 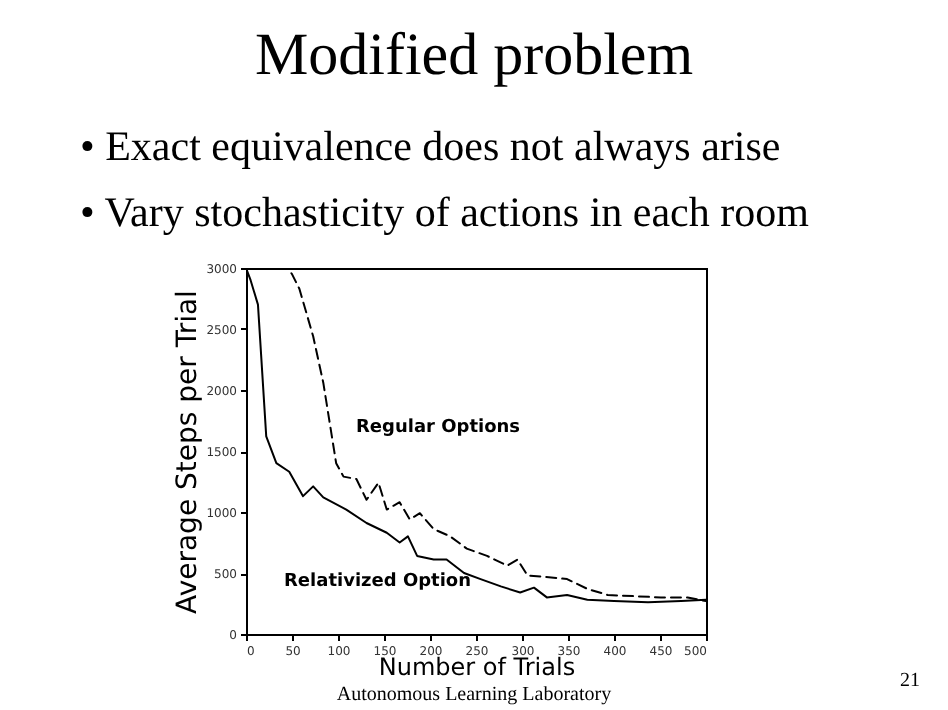 What do you see at coordinates (444, 212) in the screenshot?
I see `text: • Vary stochasticity of actions in each room` at bounding box center [444, 212].